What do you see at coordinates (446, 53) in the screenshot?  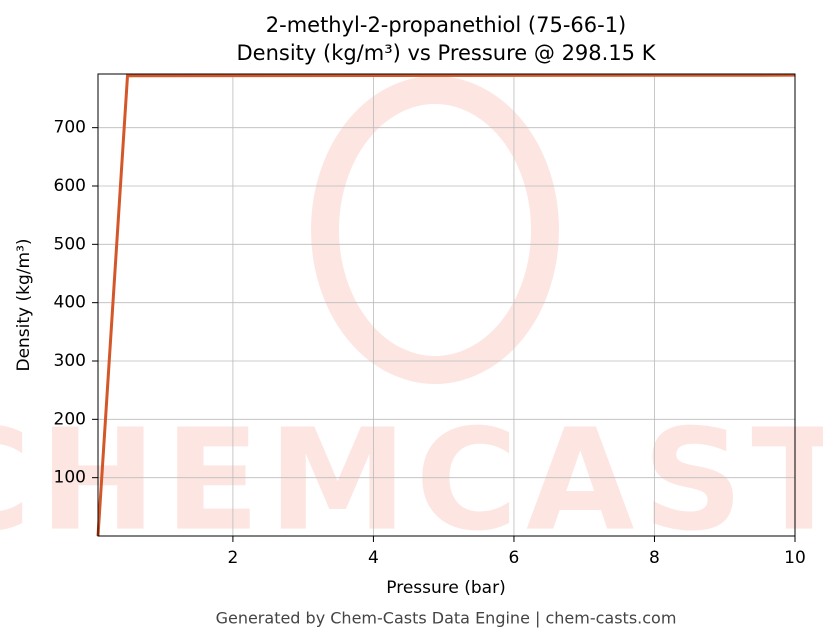 I see `chart-subtitle: Density (kg/m³) vs Pressure @ 298.15 K` at bounding box center [446, 53].